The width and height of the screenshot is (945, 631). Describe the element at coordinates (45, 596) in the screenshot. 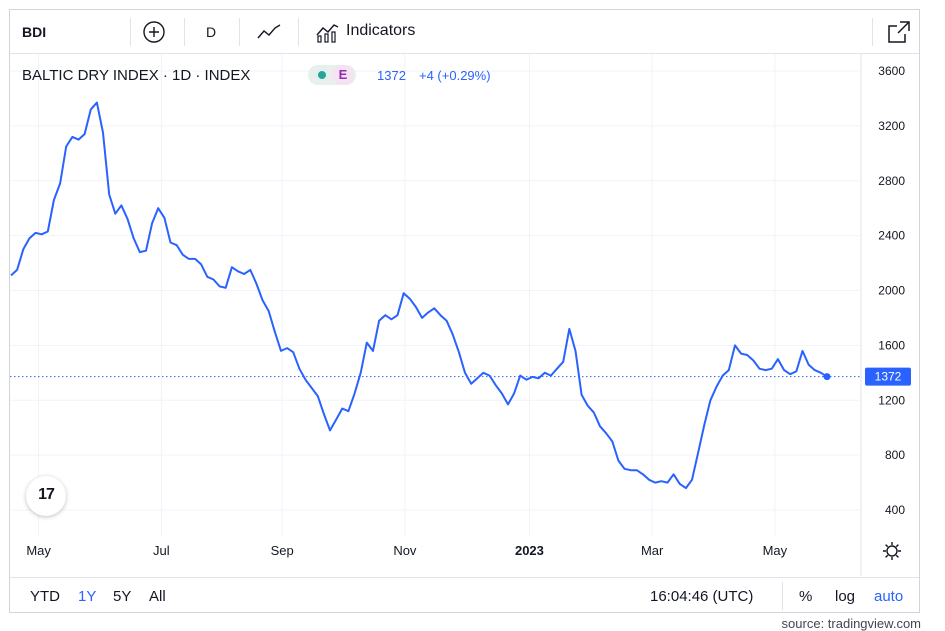

I see `range-ytd: YTD` at that location.